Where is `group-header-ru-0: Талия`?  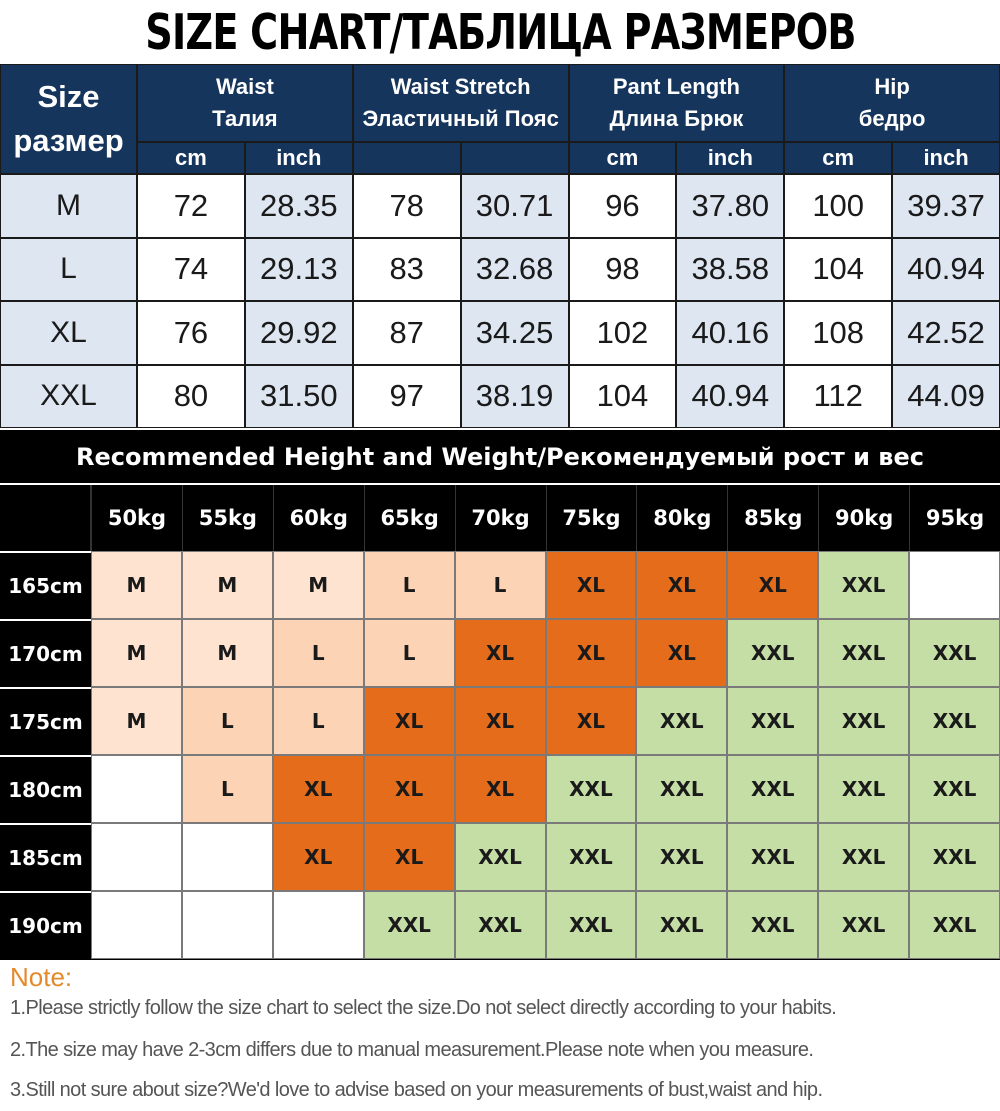 group-header-ru-0: Талия is located at coordinates (245, 118).